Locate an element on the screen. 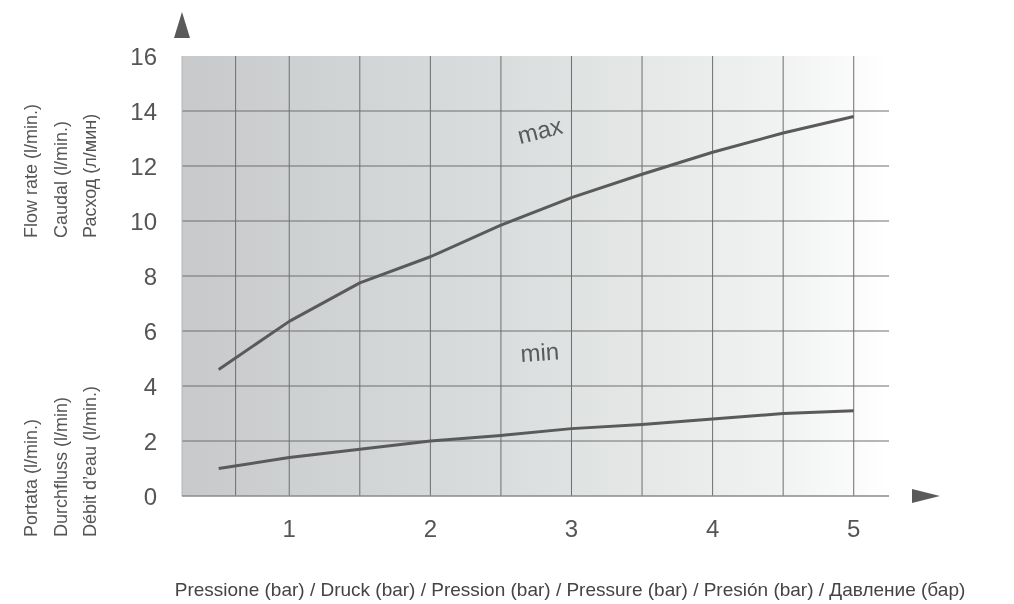  x-tick-label: 3 is located at coordinates (571, 528).